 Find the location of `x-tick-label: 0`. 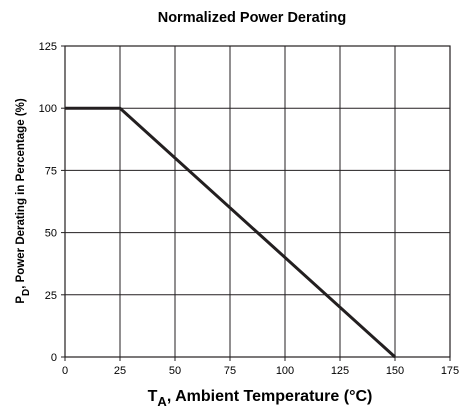

x-tick-label: 0 is located at coordinates (65, 371).